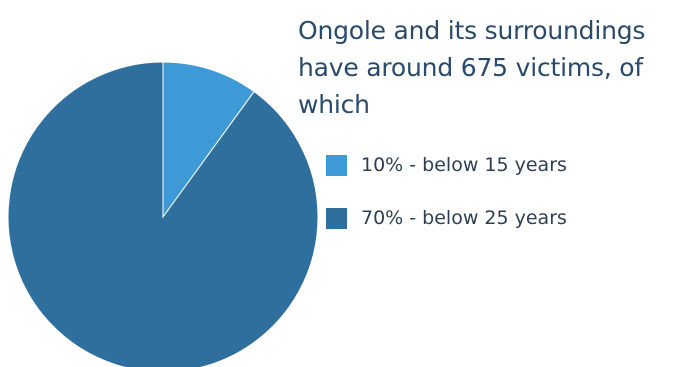  I want to click on legend-item-below-25: 70% - below 25 years, so click(446, 218).